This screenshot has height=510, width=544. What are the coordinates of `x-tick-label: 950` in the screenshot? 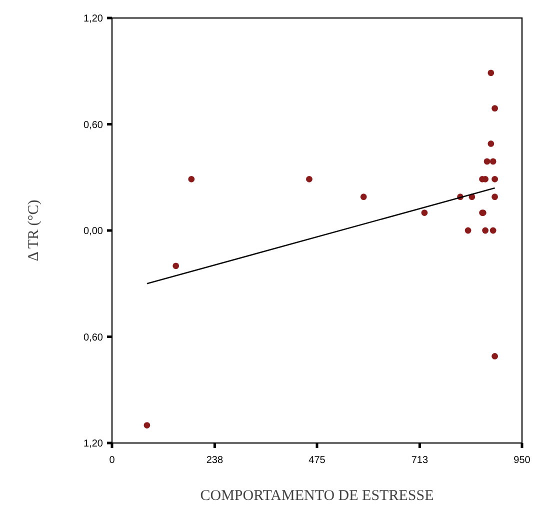 It's located at (522, 460).